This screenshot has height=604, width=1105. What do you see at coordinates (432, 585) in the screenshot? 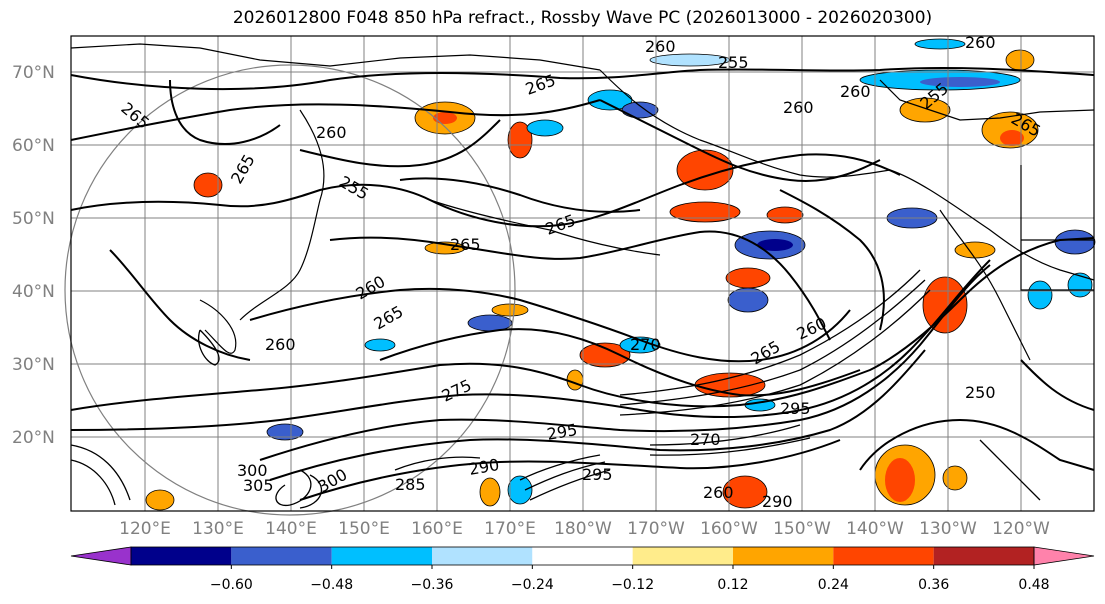
I see `colorbar-tick-label: −0.36` at bounding box center [432, 585].